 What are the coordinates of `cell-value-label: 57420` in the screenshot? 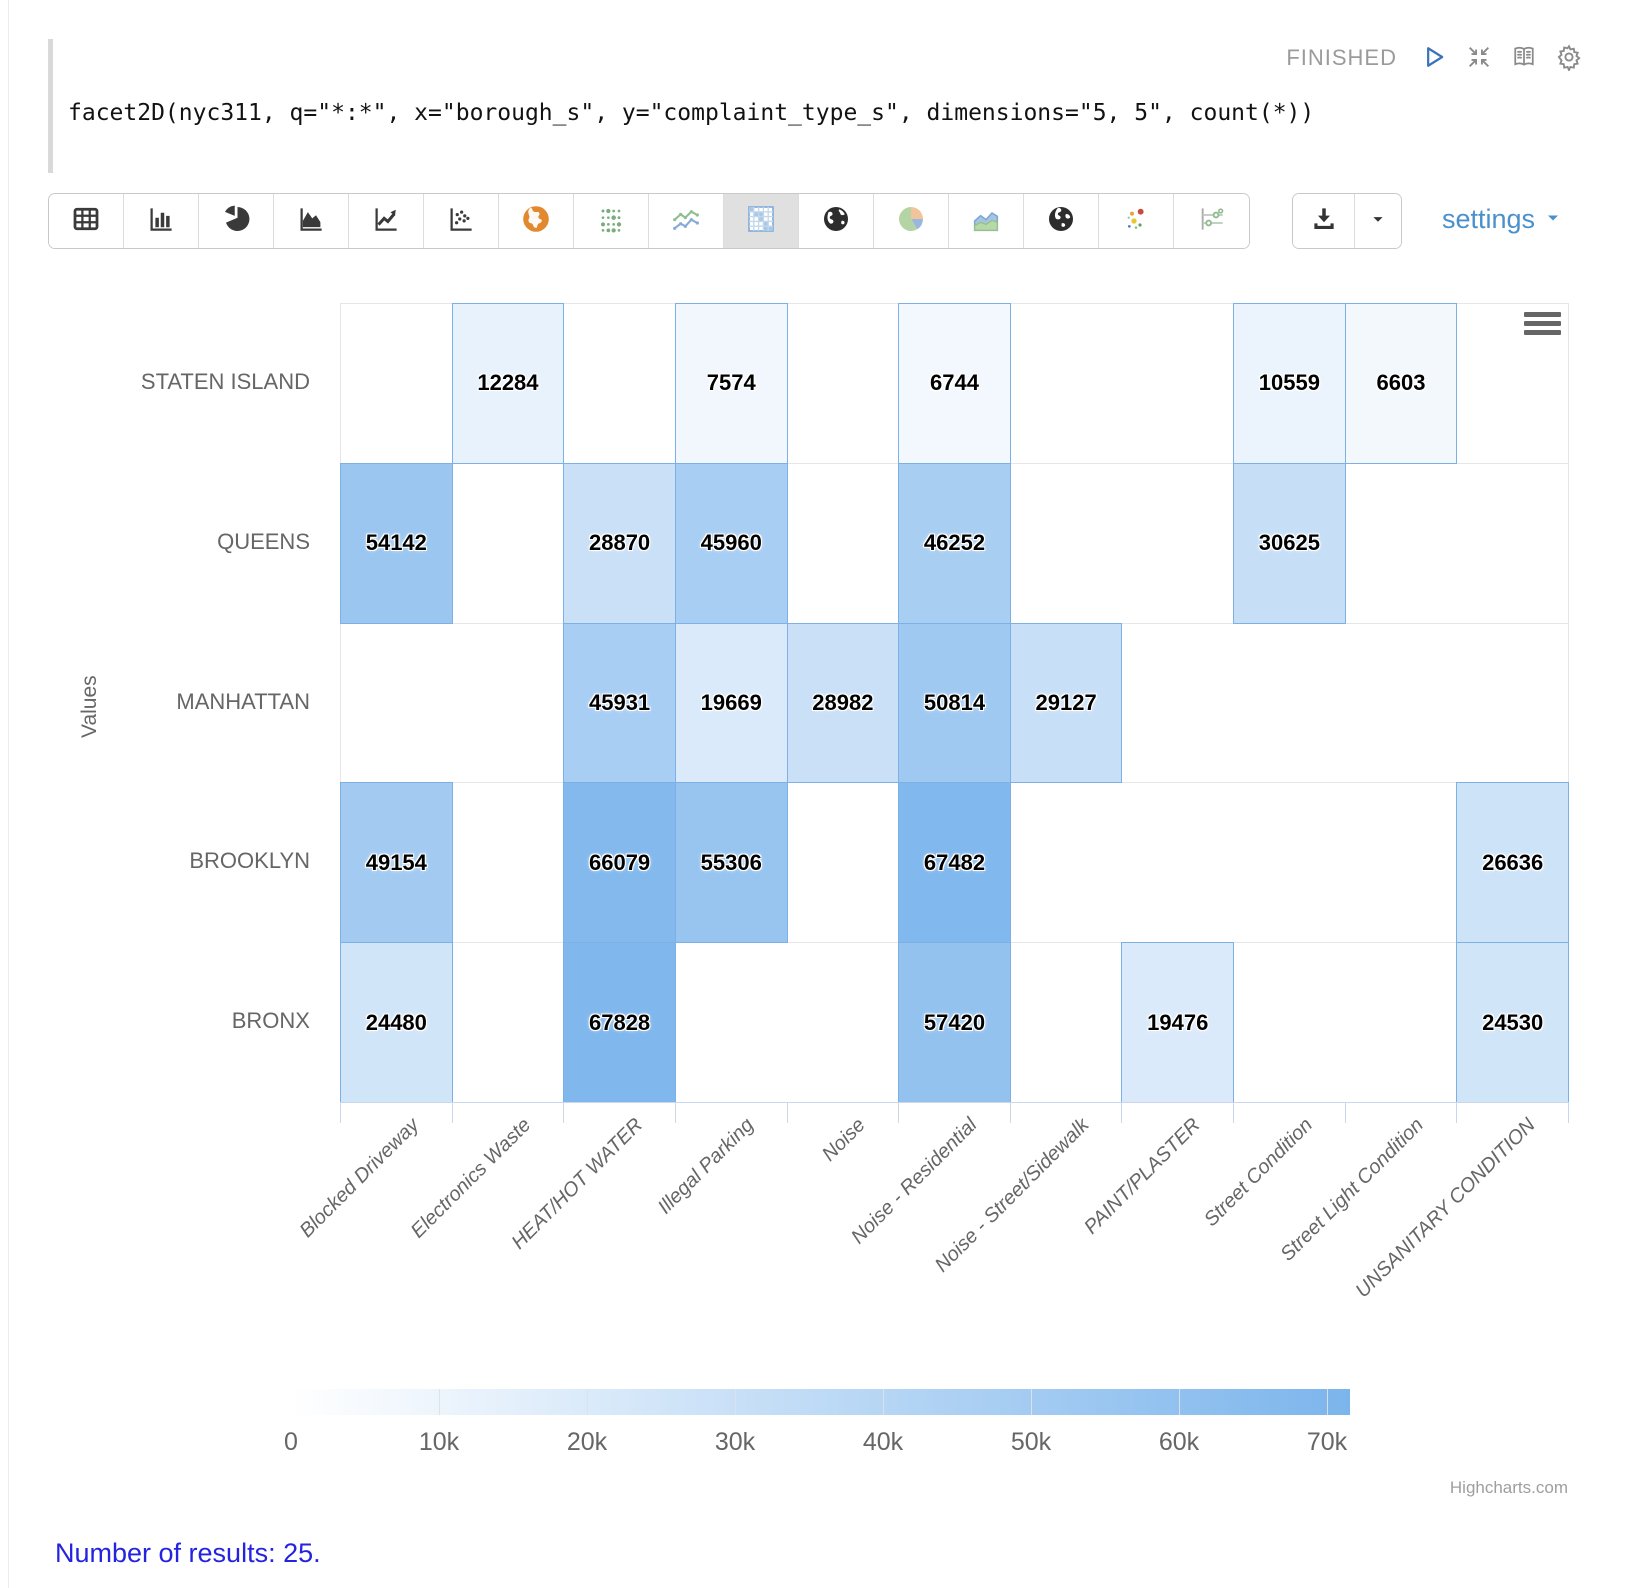 It's located at (954, 1022).